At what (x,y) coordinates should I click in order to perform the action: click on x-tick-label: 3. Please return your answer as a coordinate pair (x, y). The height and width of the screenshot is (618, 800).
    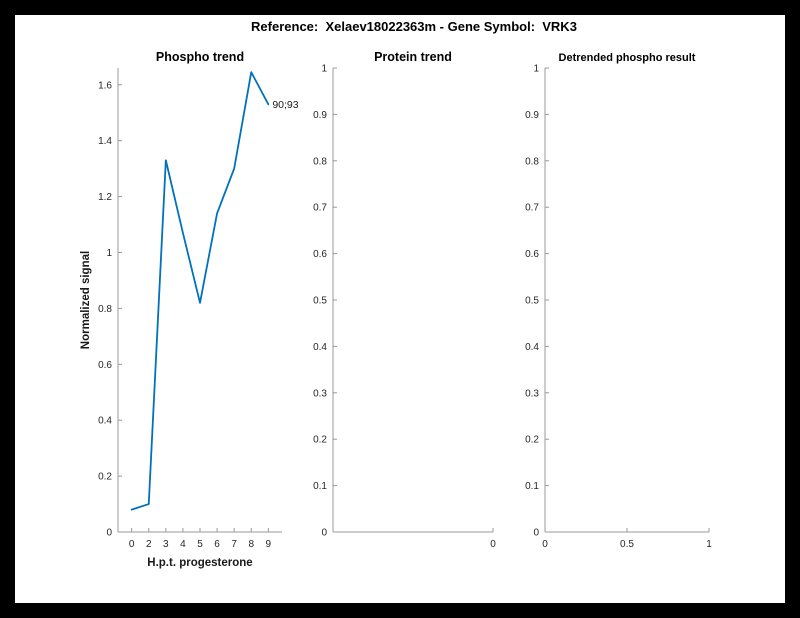
    Looking at the image, I should click on (166, 544).